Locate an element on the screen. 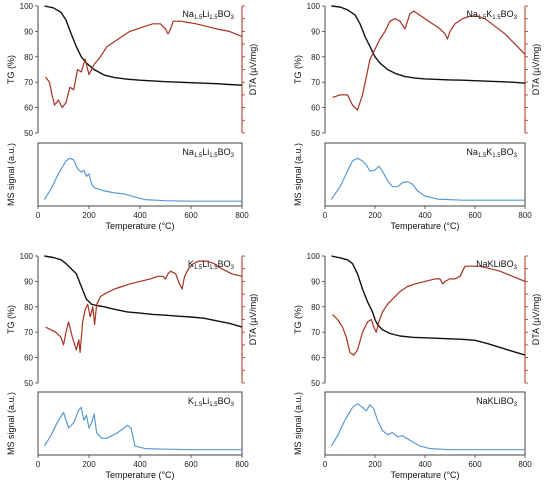 This screenshot has height=483, width=550. tg-dta-panel-bottom-right: 50 60 70 80 90 100 TG (%) DTA (µV/mg) NaKLiBO3 is located at coordinates (417, 320).